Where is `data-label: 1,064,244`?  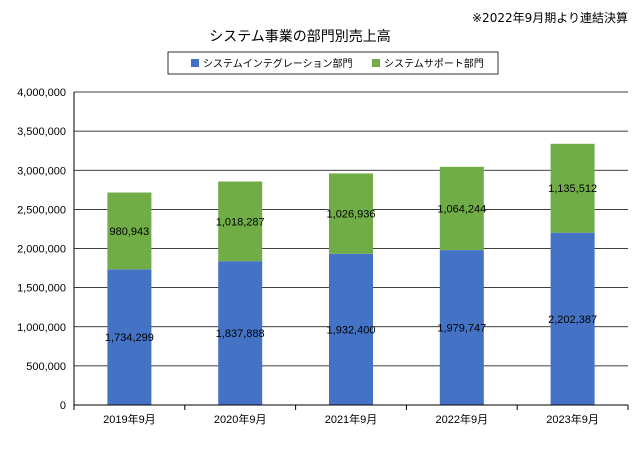
data-label: 1,064,244 is located at coordinates (461, 209).